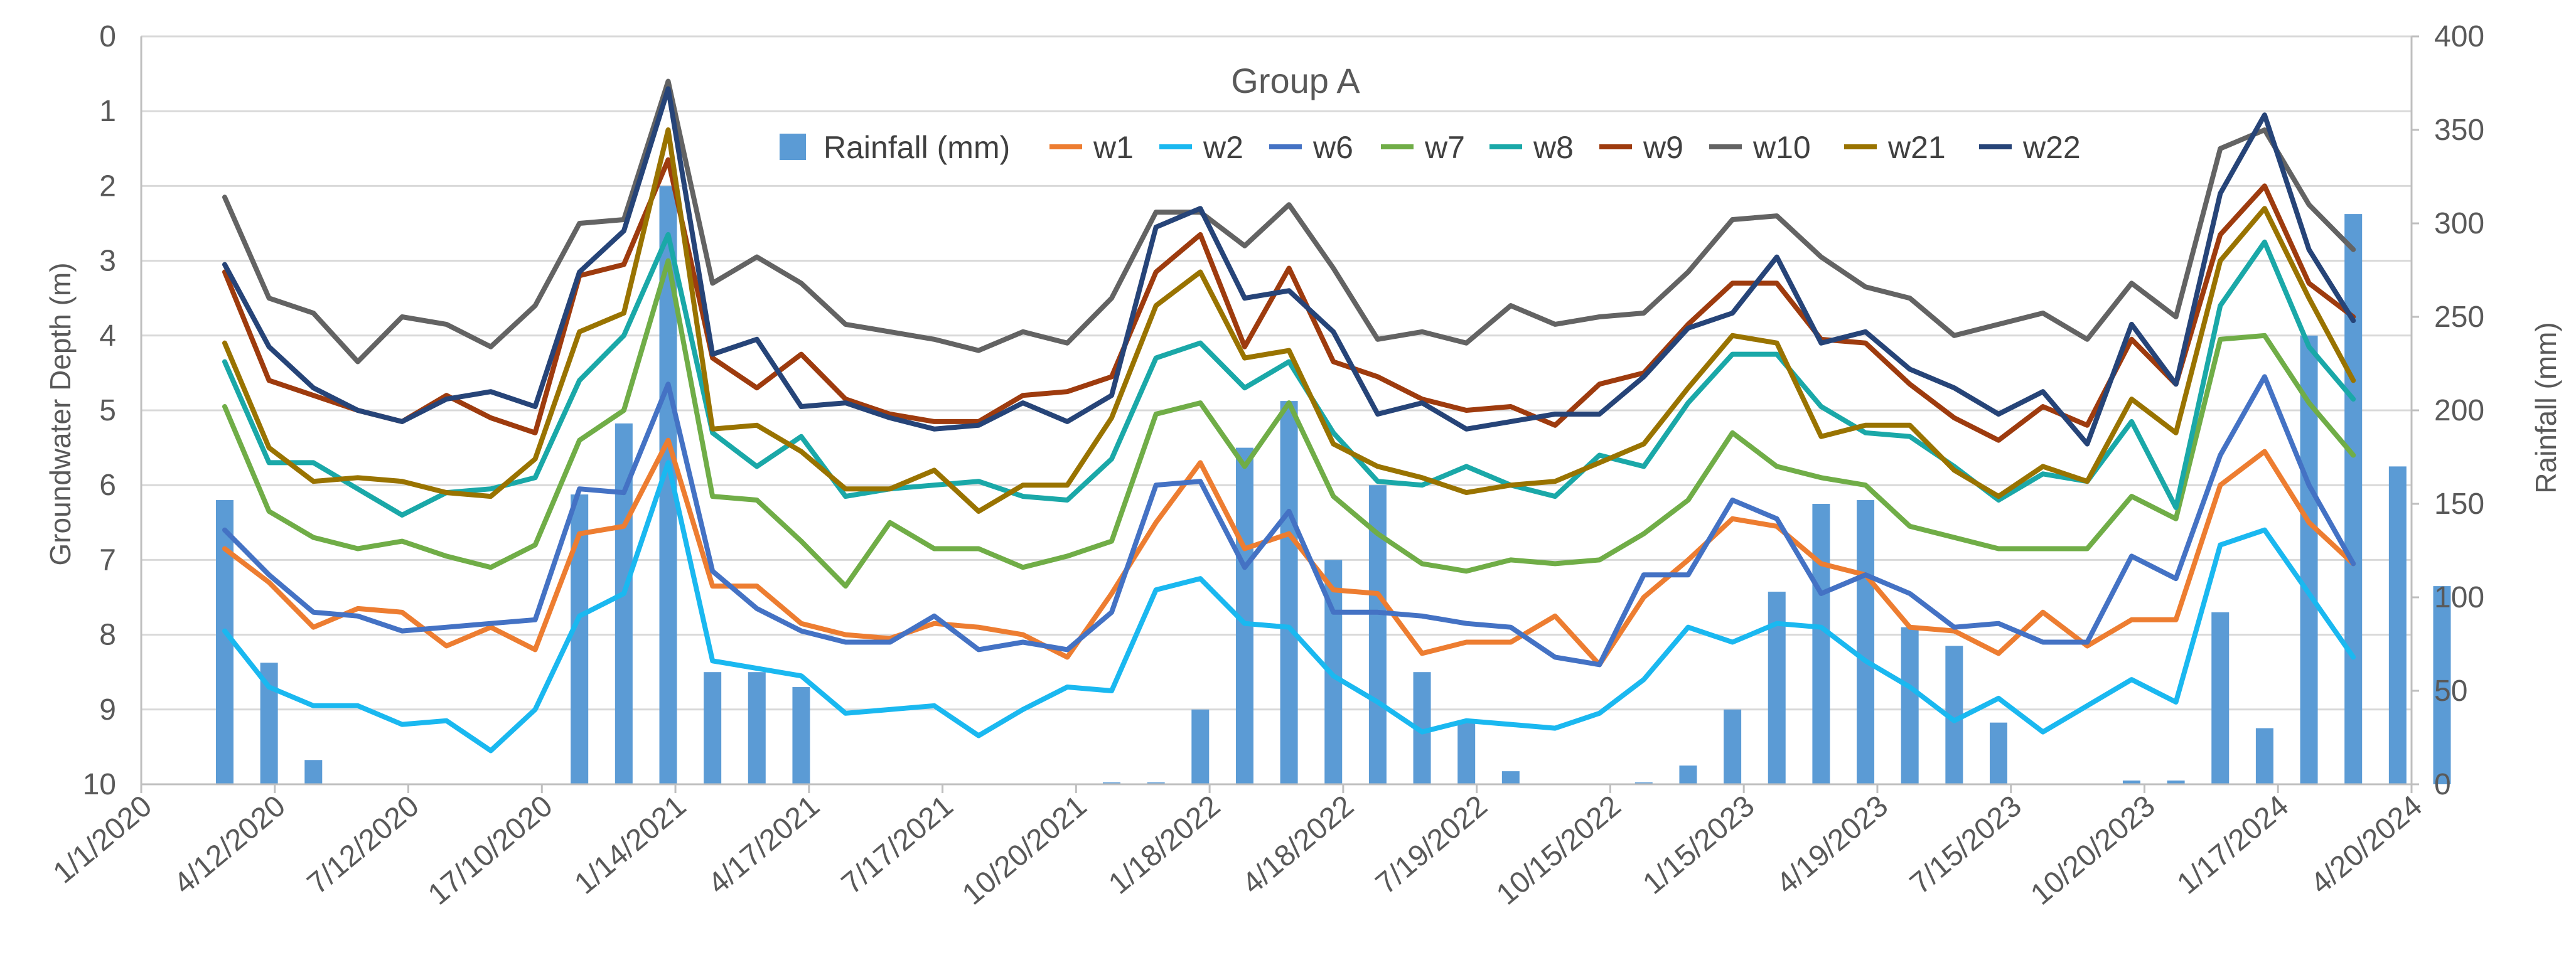 The height and width of the screenshot is (970, 2576). I want to click on x-tick-label: 1/1/2020, so click(102, 839).